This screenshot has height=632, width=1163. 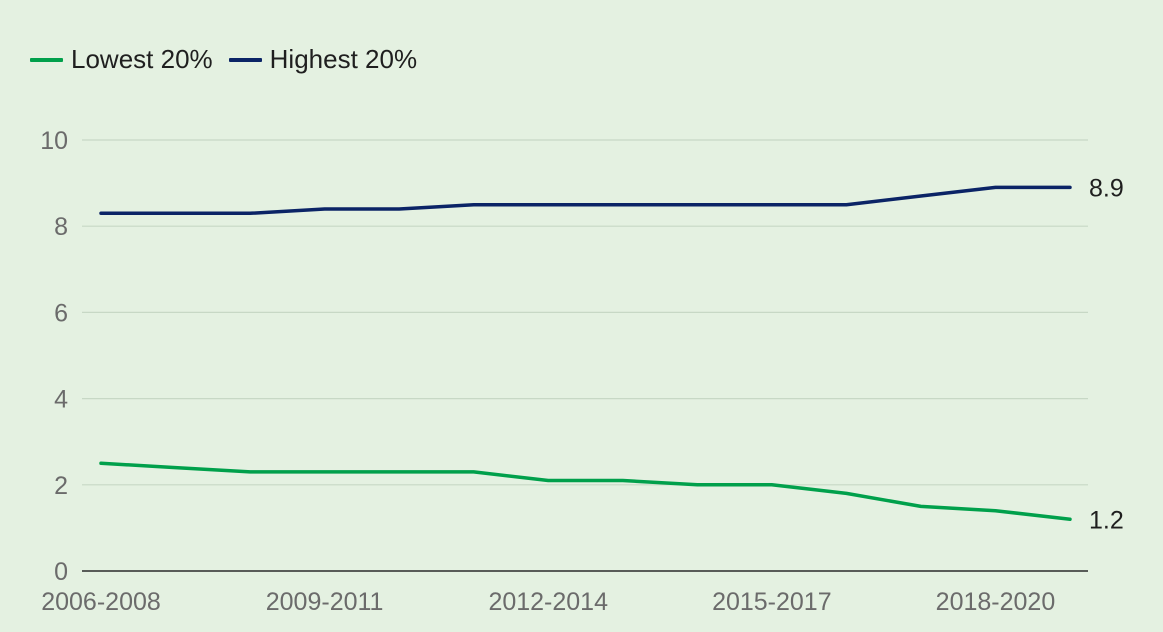 I want to click on legend-item-lowest: Lowest 20%, so click(x=121, y=59).